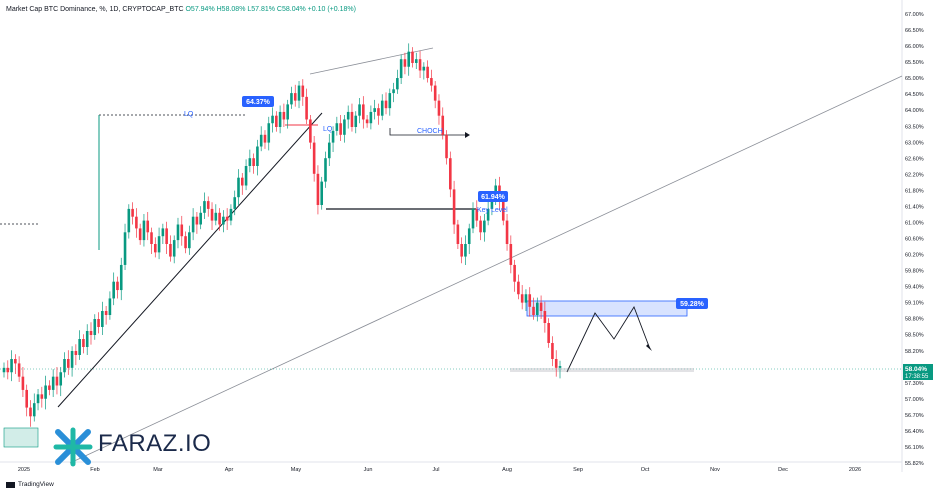 The image size is (936, 492). Describe the element at coordinates (368, 470) in the screenshot. I see `time-tick-label: Jun` at that location.